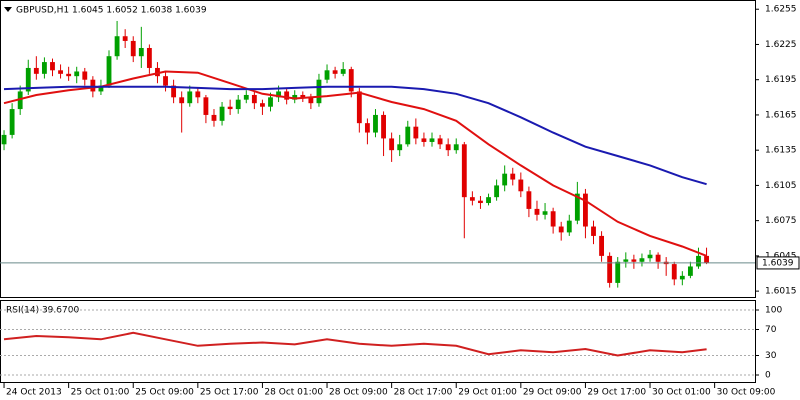  What do you see at coordinates (781, 151) in the screenshot?
I see `y-tick-label: 1.6135` at bounding box center [781, 151].